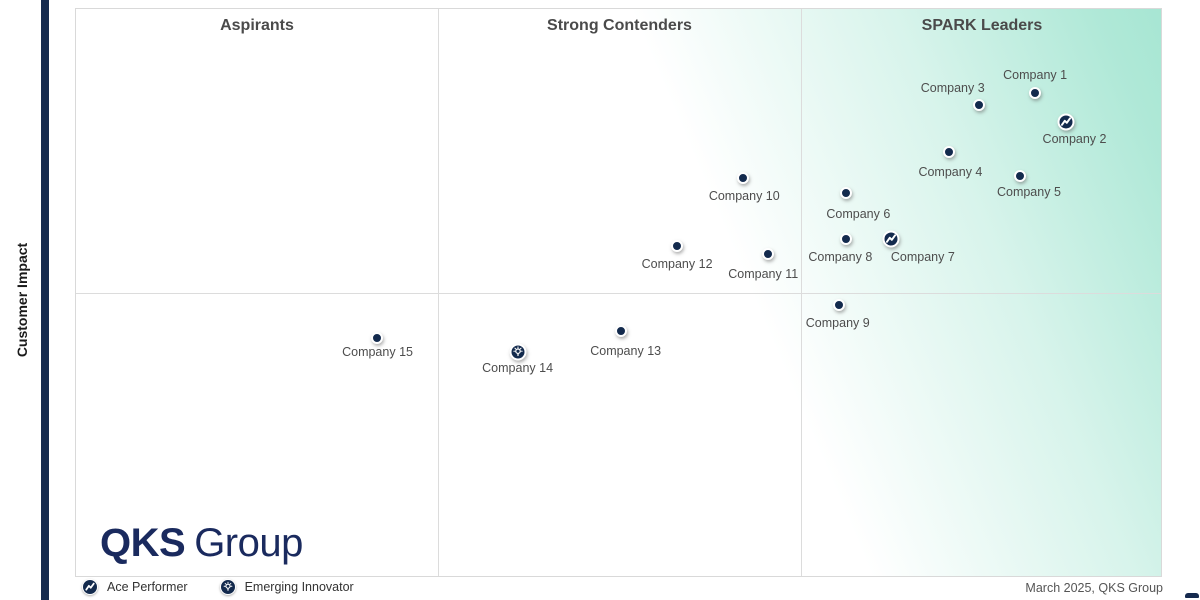 This screenshot has width=1200, height=600. What do you see at coordinates (763, 273) in the screenshot?
I see `company-label: Company 11` at bounding box center [763, 273].